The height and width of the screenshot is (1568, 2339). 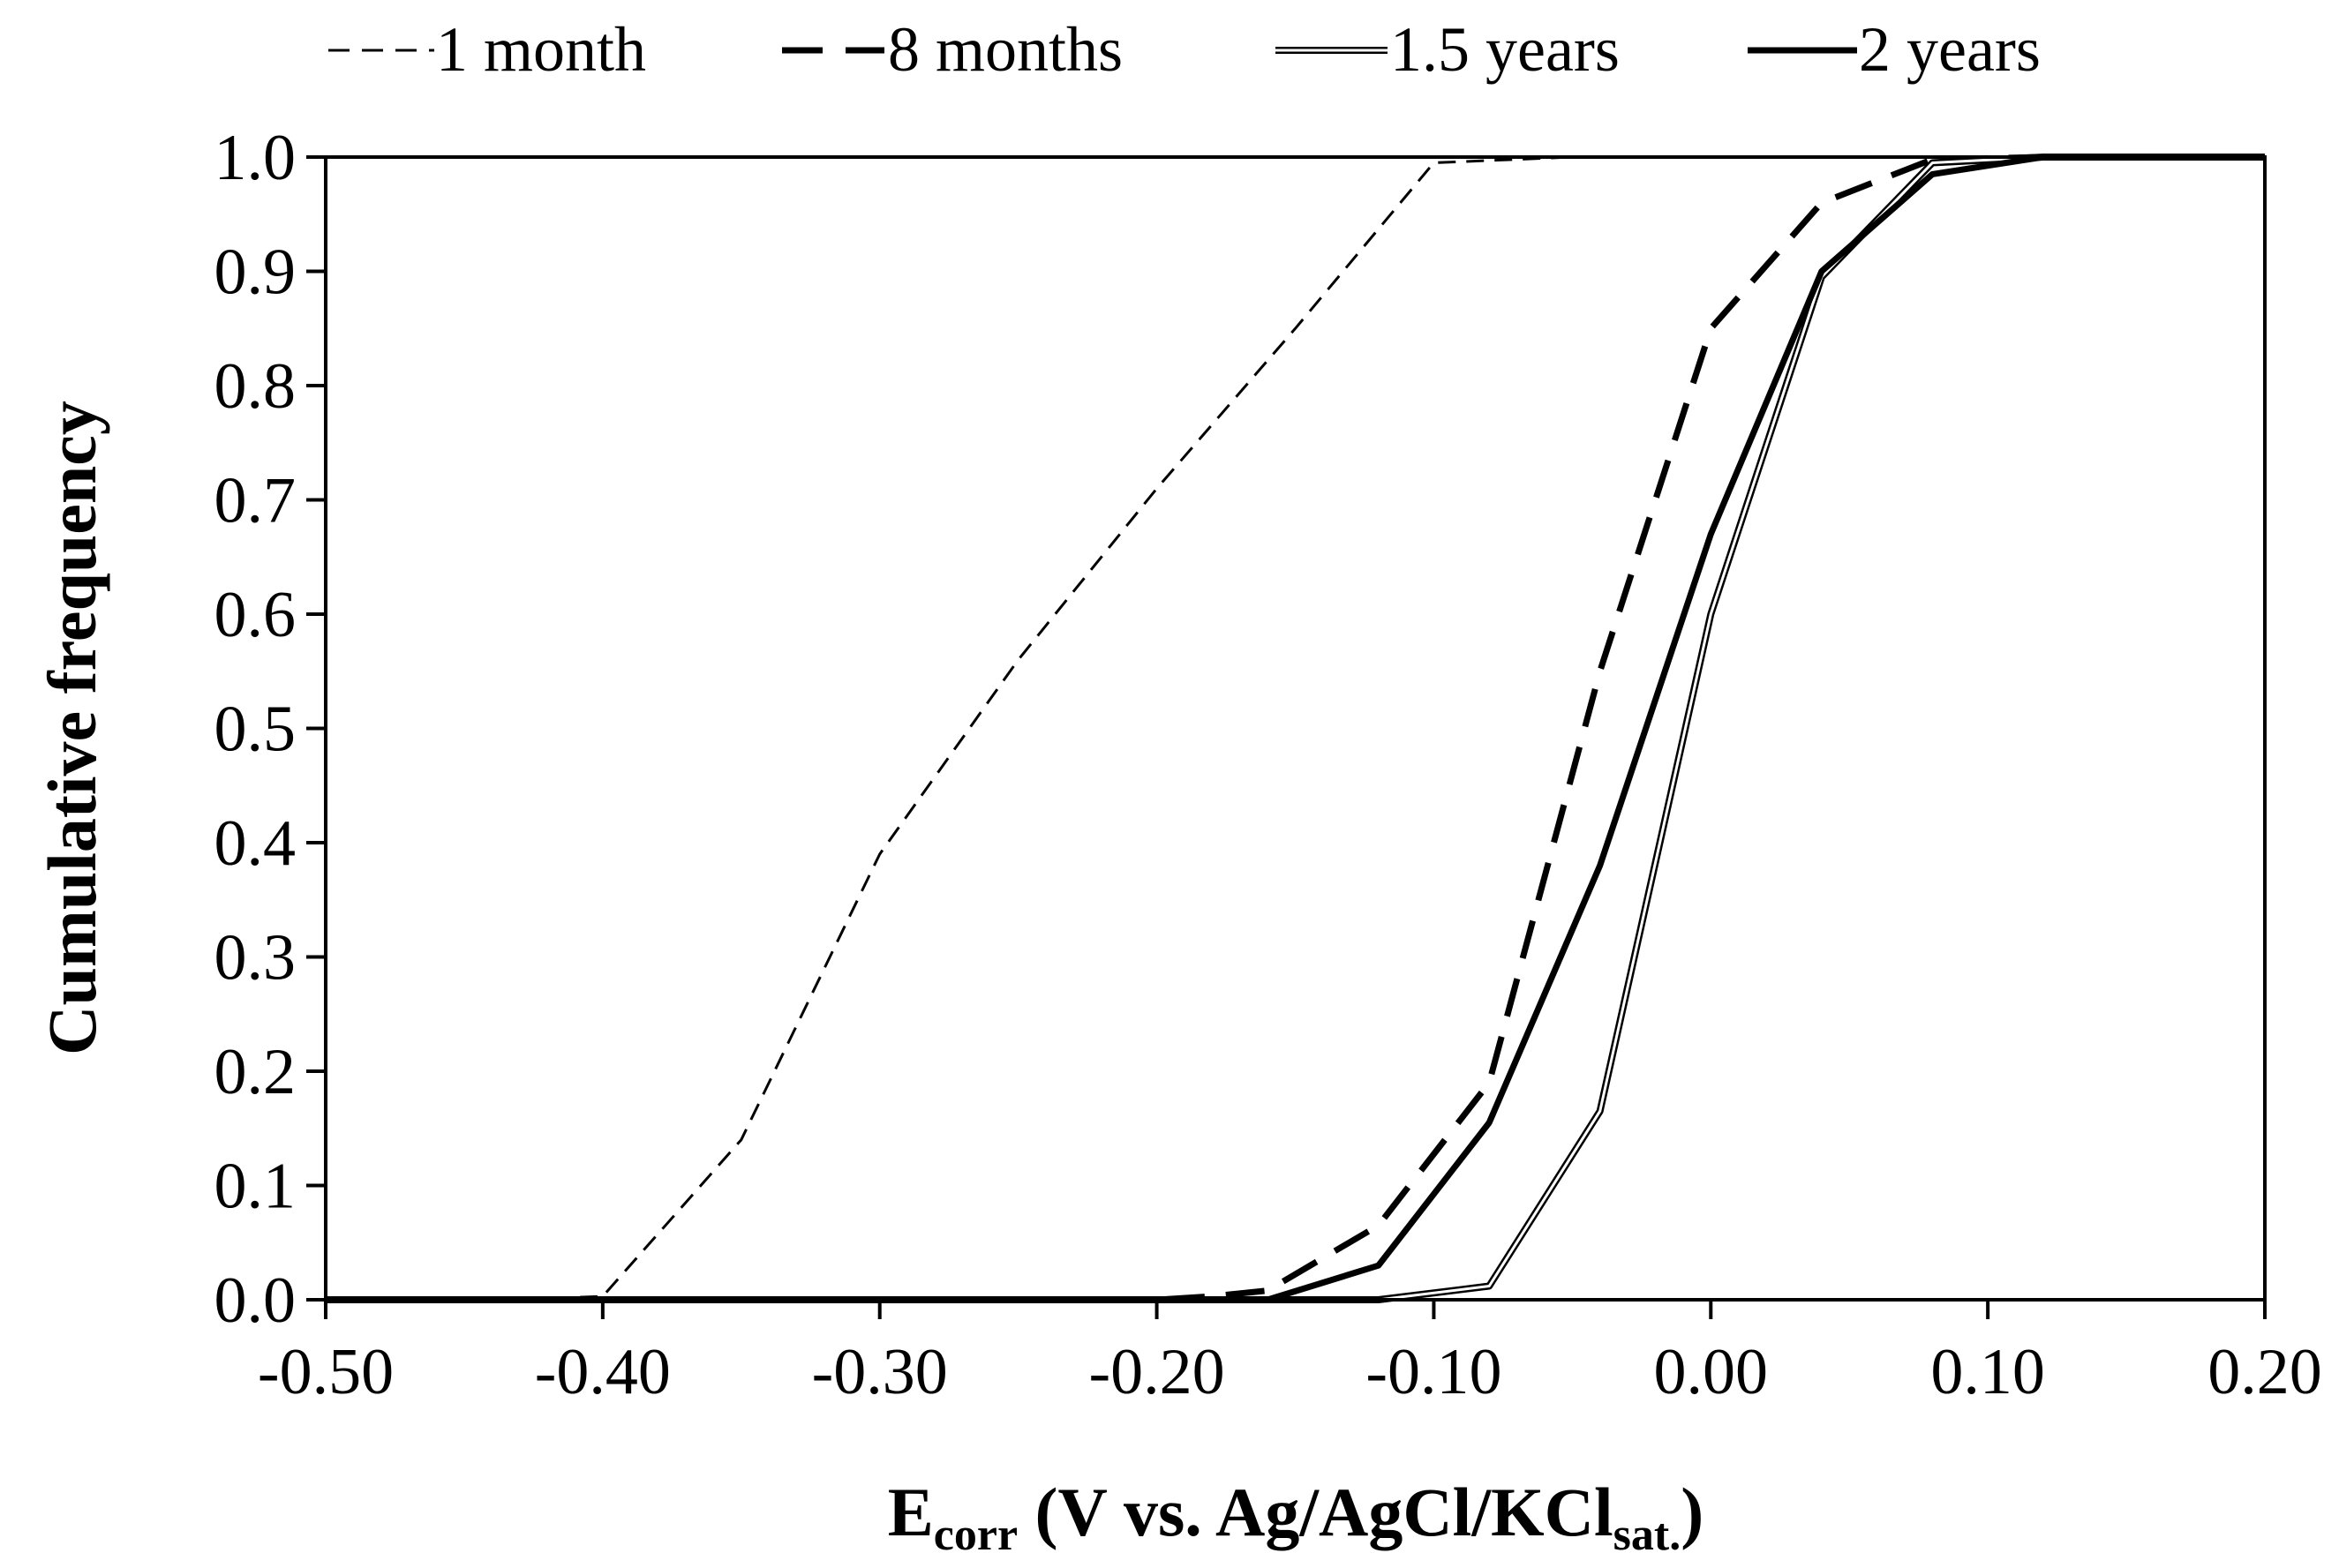 I want to click on x-tick-label: 0.10, so click(x=1987, y=1372).